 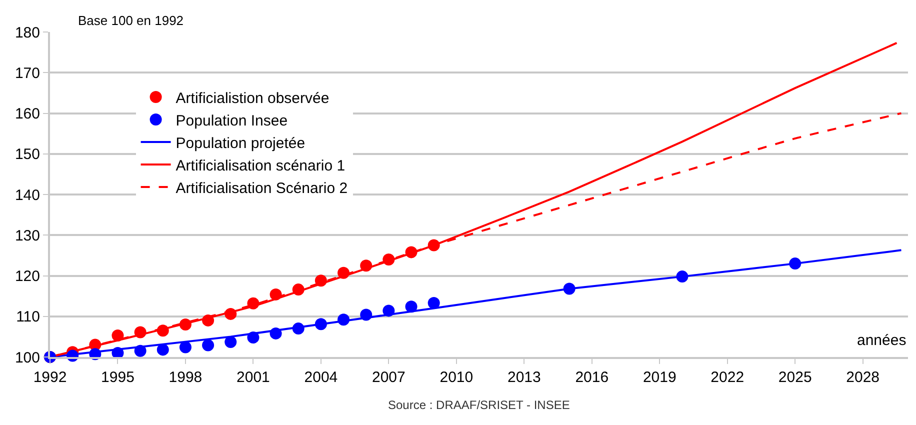 What do you see at coordinates (479, 405) in the screenshot?
I see `source-note: Source : DRAAF/SRISET - INSEE` at bounding box center [479, 405].